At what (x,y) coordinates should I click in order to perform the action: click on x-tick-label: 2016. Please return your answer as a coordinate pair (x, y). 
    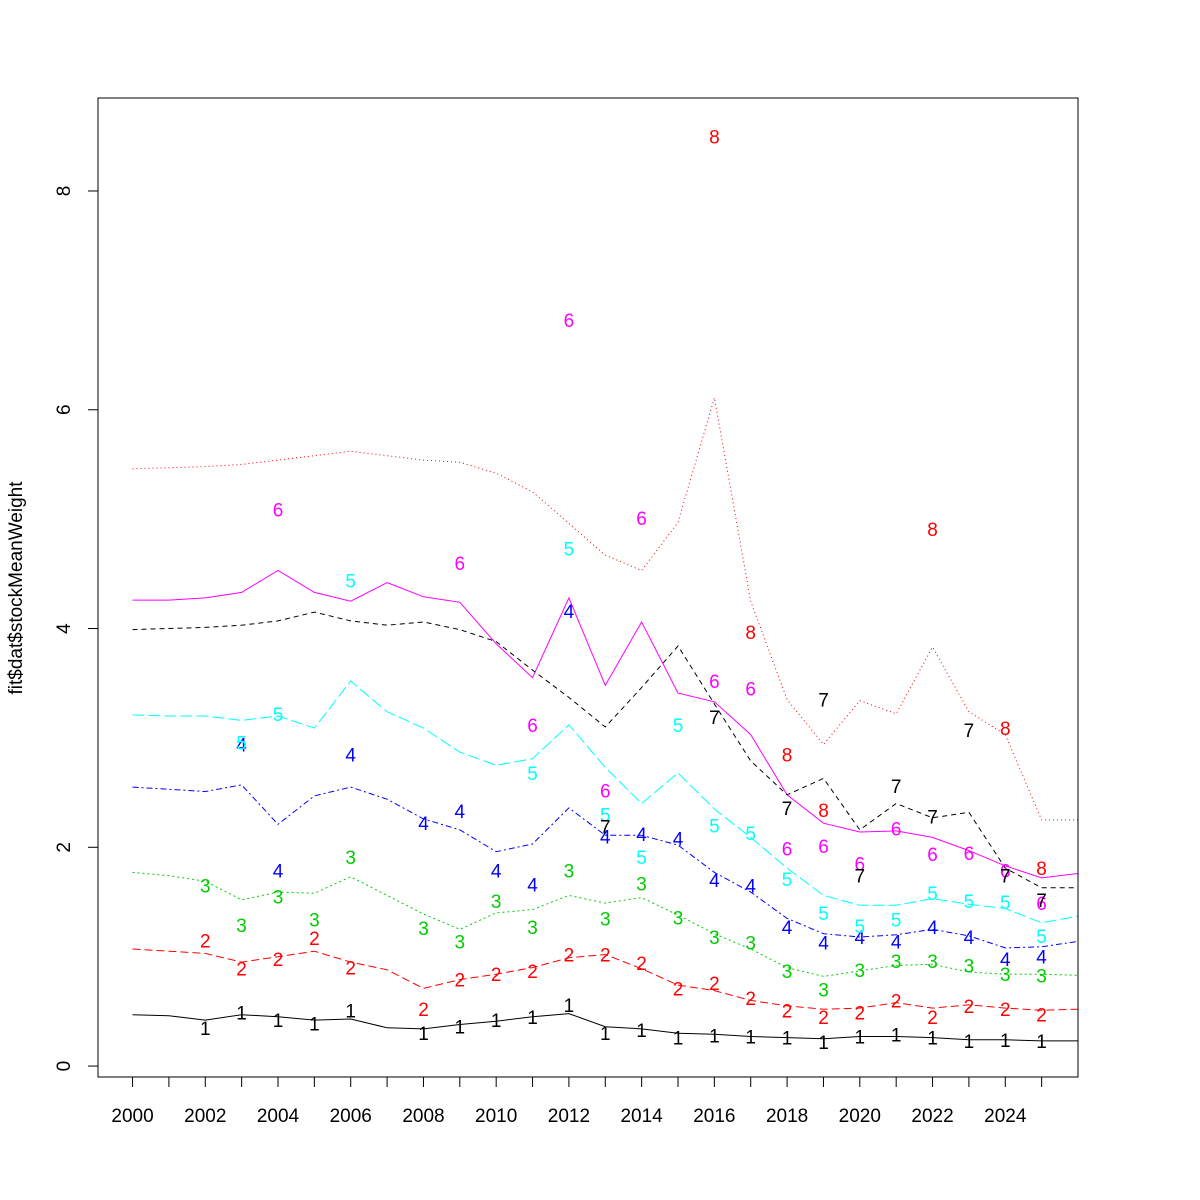
    Looking at the image, I should click on (714, 1116).